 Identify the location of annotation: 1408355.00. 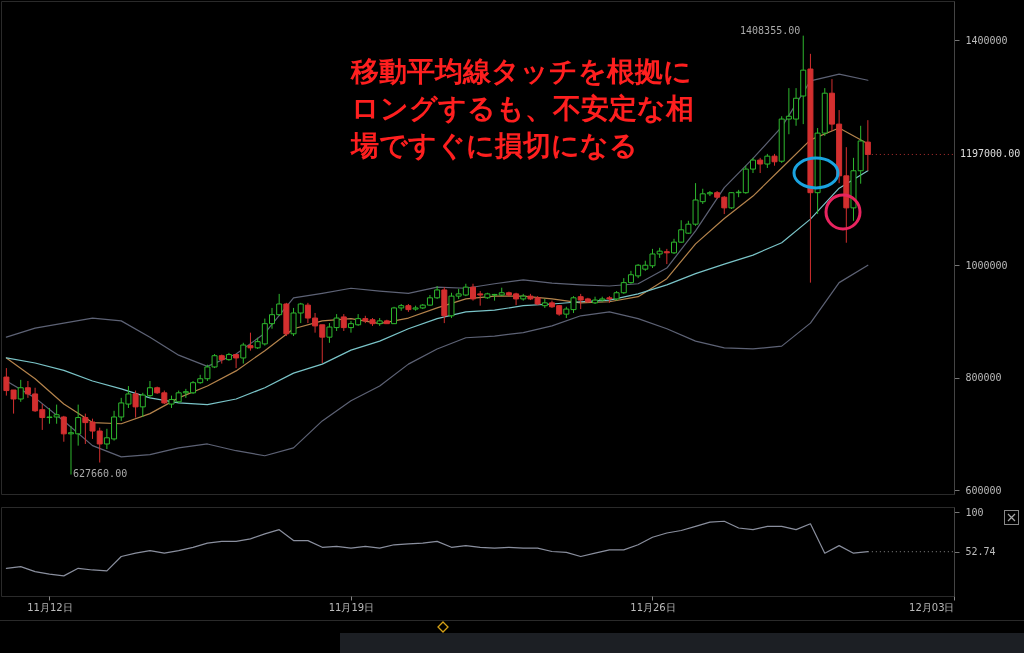
(770, 30).